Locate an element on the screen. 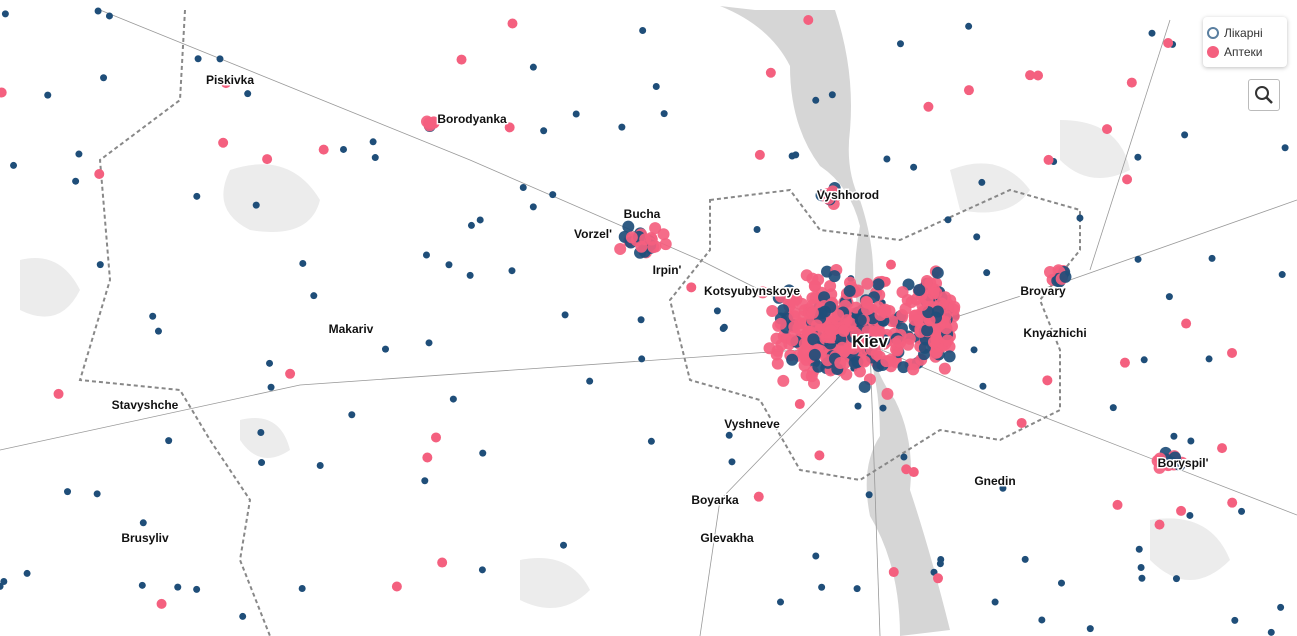 This screenshot has width=1297, height=636. place-label: Irpin' is located at coordinates (667, 270).